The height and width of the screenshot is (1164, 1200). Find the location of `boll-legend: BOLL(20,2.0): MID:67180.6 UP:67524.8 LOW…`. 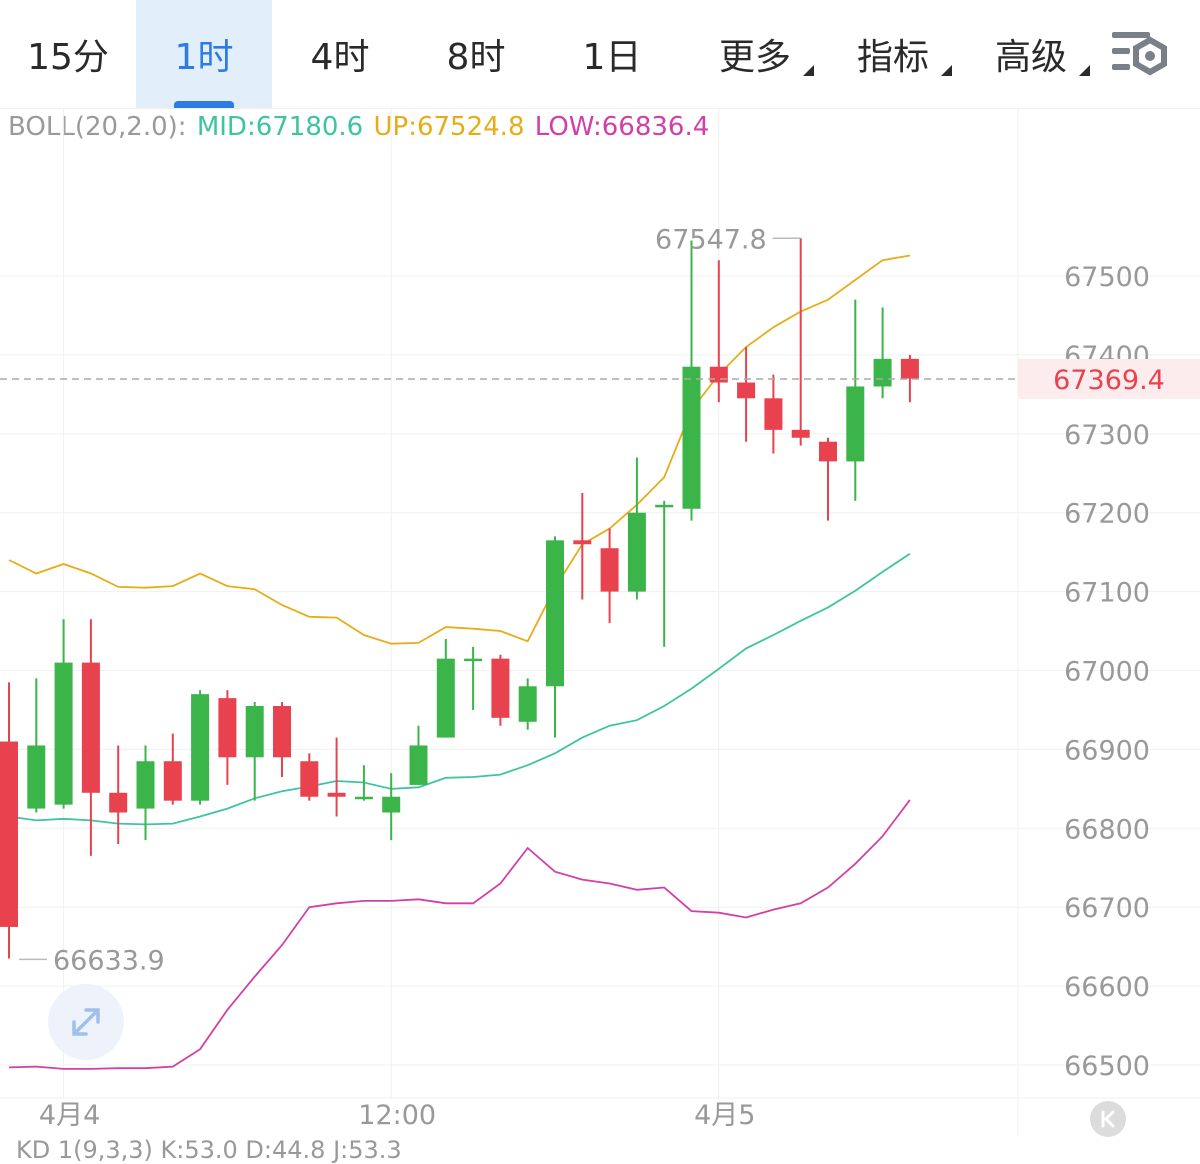

boll-legend: BOLL(20,2.0): MID:67180.6 UP:67524.8 LOW… is located at coordinates (359, 127).